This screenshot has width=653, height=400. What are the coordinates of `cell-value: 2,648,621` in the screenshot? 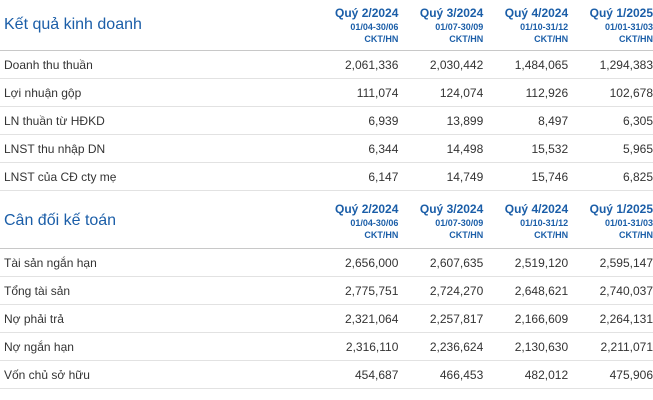 It's located at (541, 290).